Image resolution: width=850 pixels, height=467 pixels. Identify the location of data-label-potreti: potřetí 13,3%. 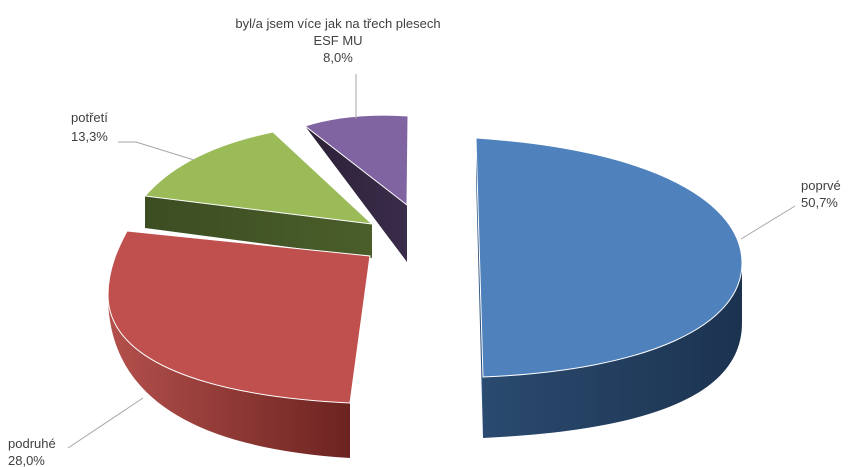
(89, 127).